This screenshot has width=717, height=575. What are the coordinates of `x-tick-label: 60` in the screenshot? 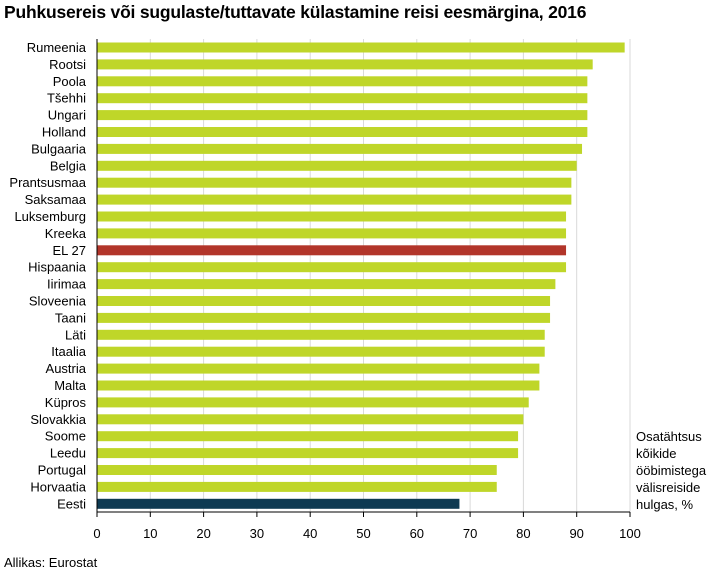 It's located at (417, 533).